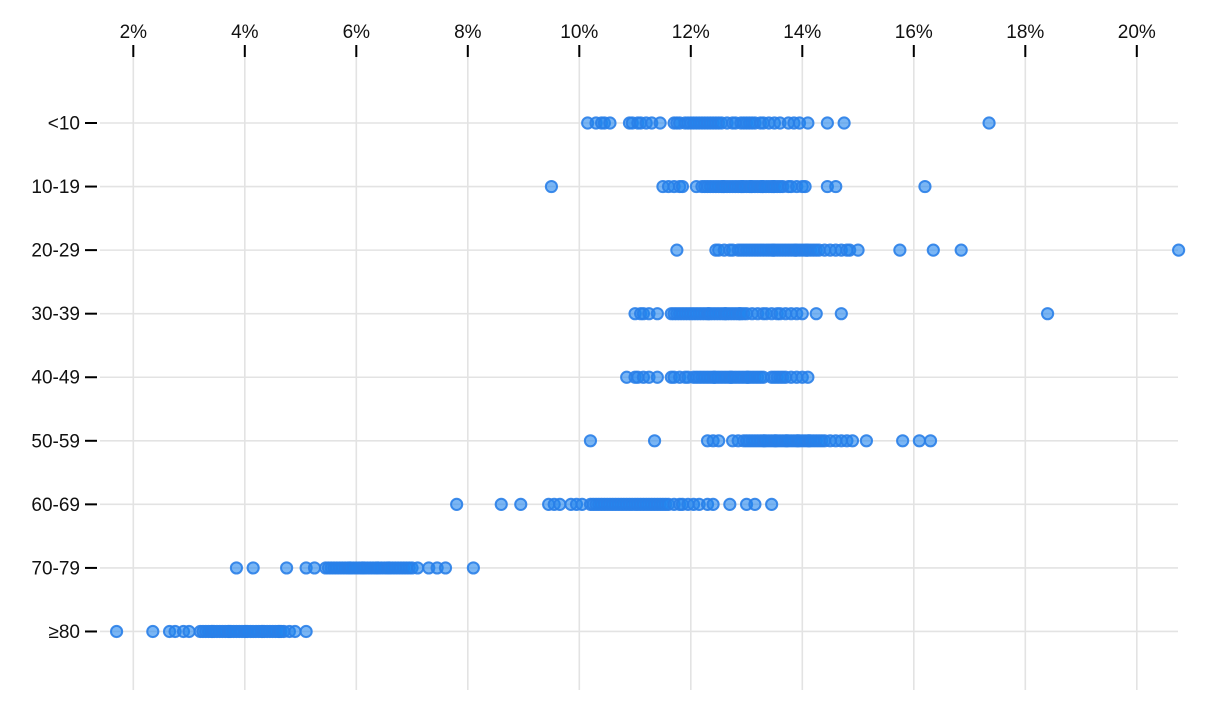 The height and width of the screenshot is (716, 1216). Describe the element at coordinates (245, 32) in the screenshot. I see `x-tick-label: 4%` at that location.